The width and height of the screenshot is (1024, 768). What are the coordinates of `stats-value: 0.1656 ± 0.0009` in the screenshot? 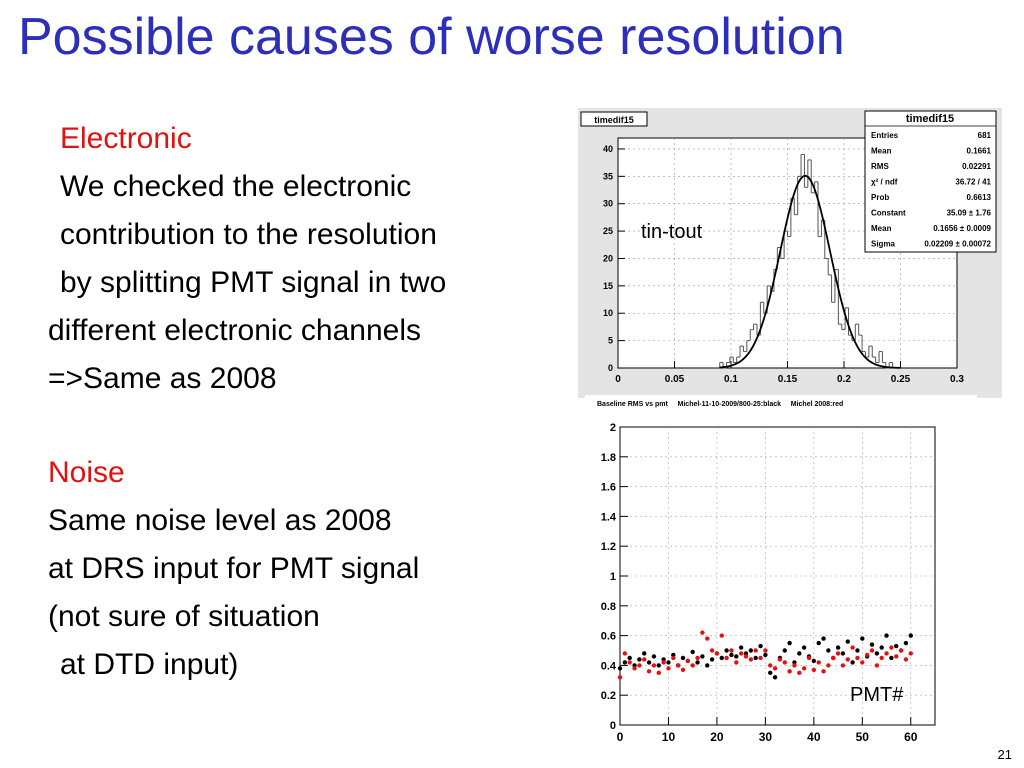 It's located at (962, 228).